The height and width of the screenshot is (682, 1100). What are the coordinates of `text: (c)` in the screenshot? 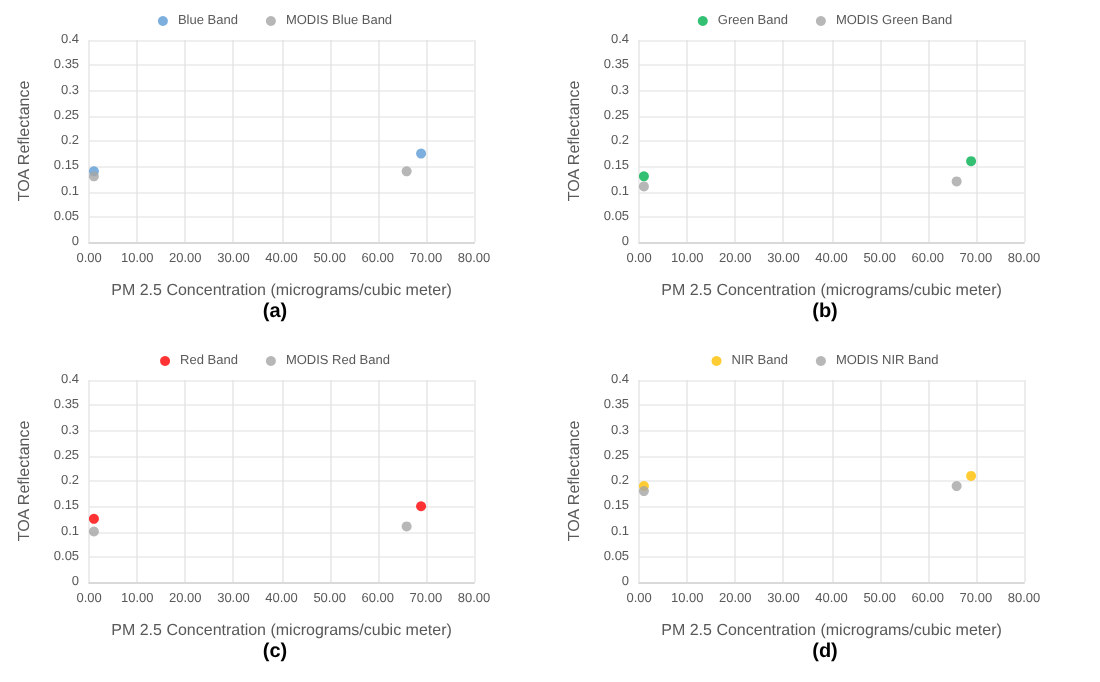 It's located at (275, 652).